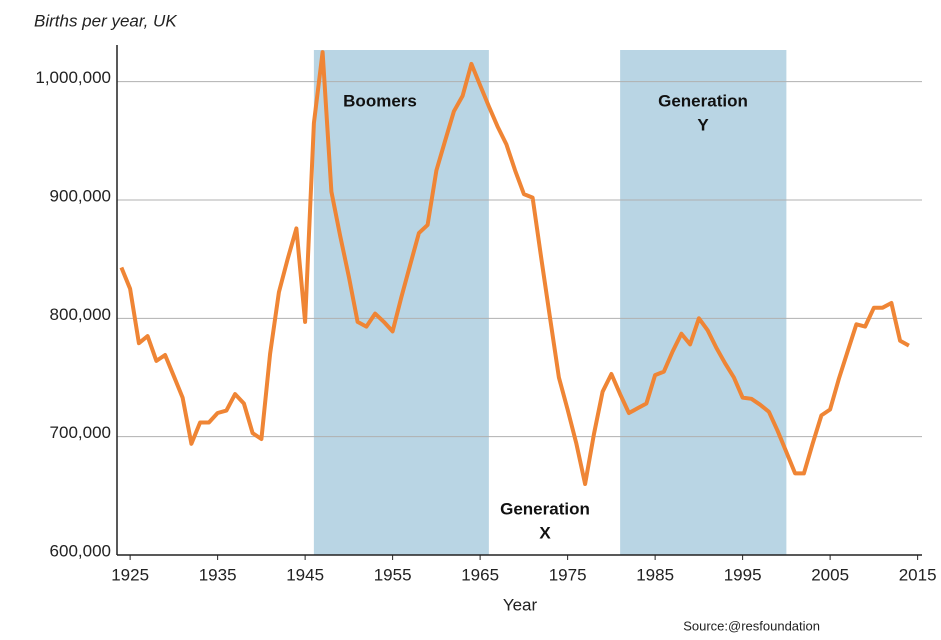 The width and height of the screenshot is (941, 640). What do you see at coordinates (393, 574) in the screenshot?
I see `x-tick-label: 1955` at bounding box center [393, 574].